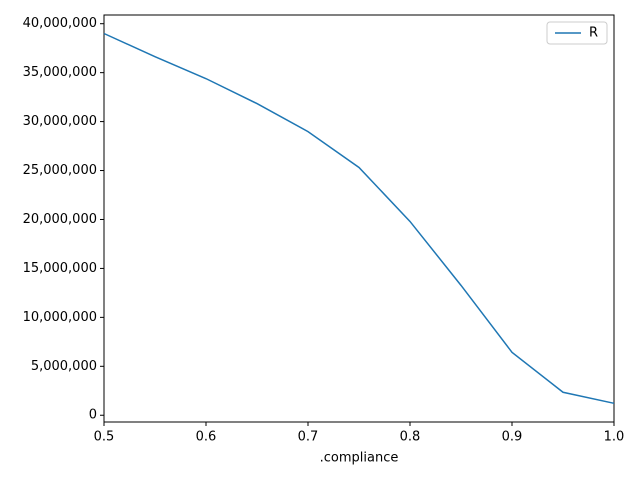  Describe the element at coordinates (60, 72) in the screenshot. I see `y-tick-label: 35,000,000` at that location.